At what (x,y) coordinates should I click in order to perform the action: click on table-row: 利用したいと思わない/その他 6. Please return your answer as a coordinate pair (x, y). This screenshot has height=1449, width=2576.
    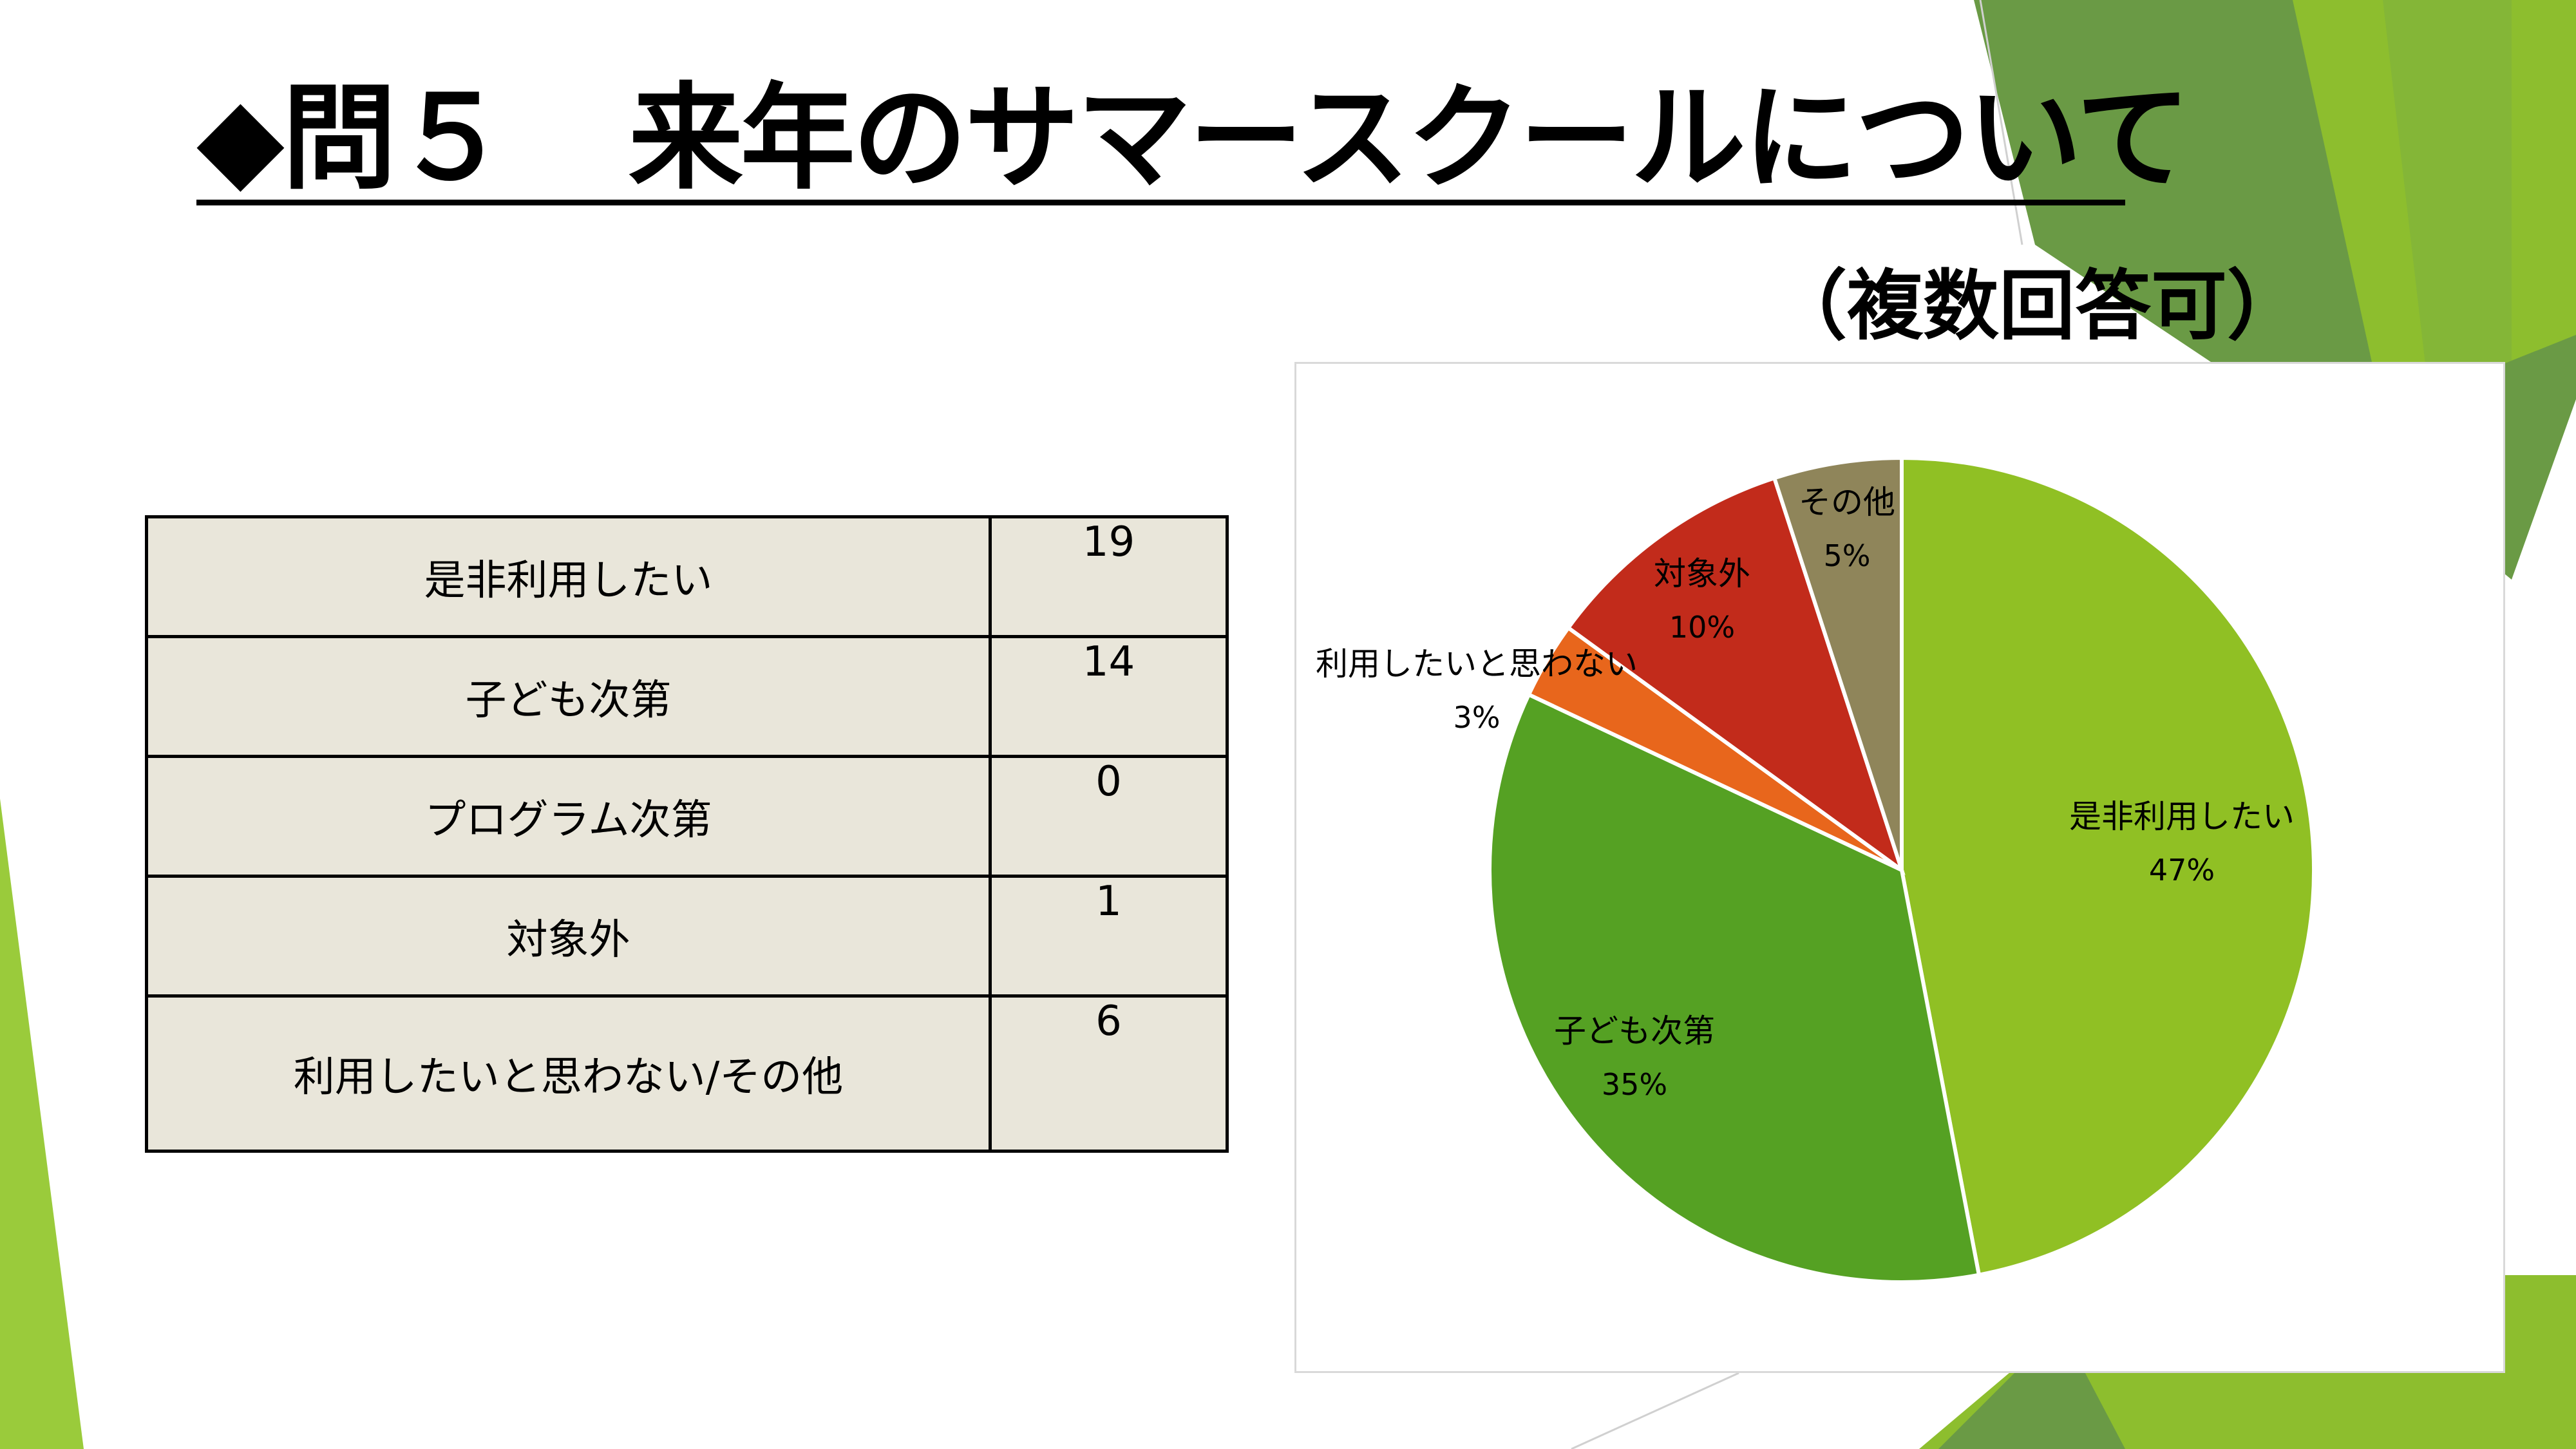
    Looking at the image, I should click on (687, 1073).